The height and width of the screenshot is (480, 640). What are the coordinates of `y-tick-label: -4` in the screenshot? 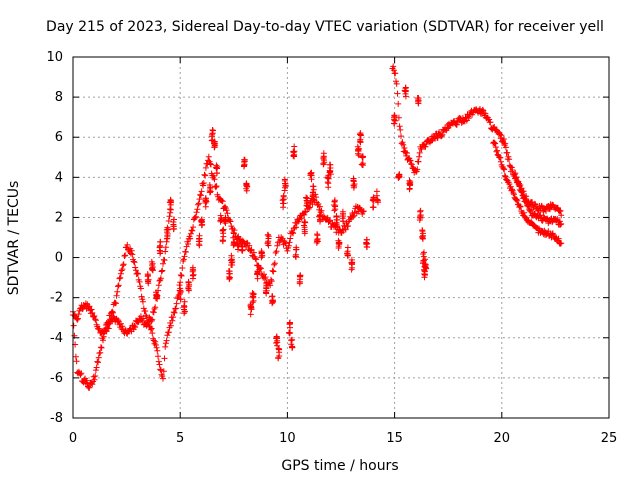 It's located at (56, 338).